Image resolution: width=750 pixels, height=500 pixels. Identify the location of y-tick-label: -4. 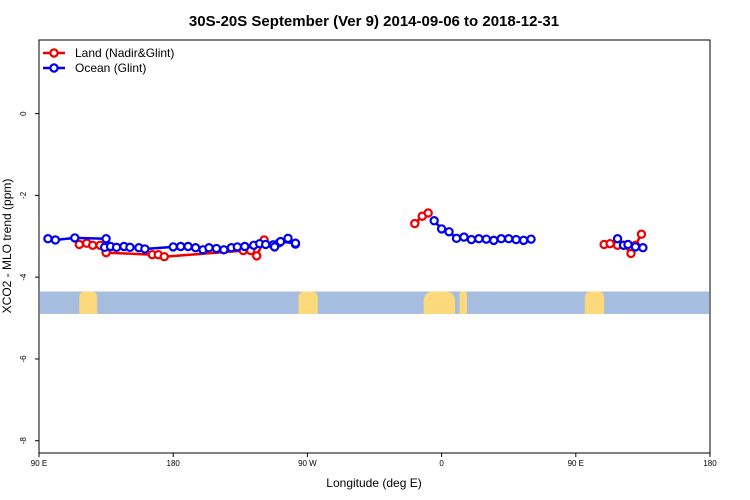
(23, 277).